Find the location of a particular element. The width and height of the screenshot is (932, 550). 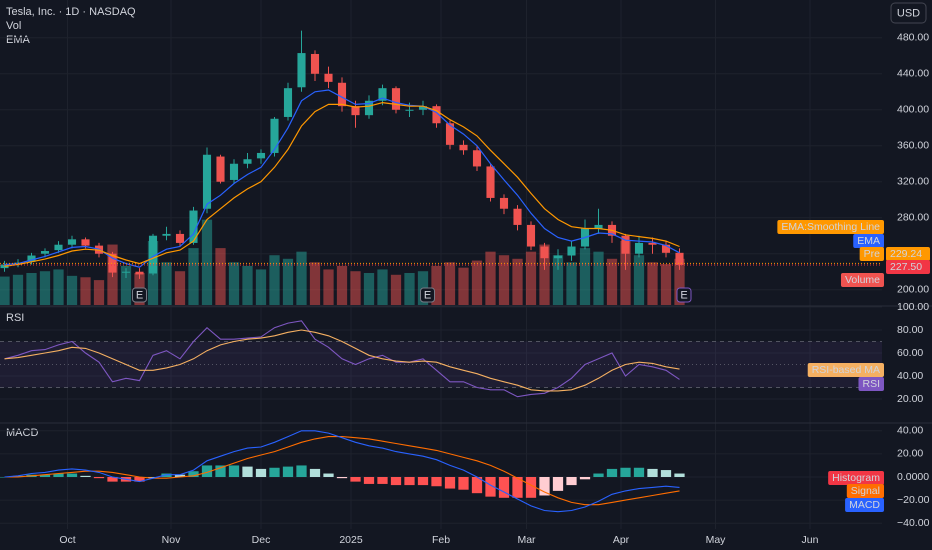

y-tick-label: 280.00 is located at coordinates (913, 218).